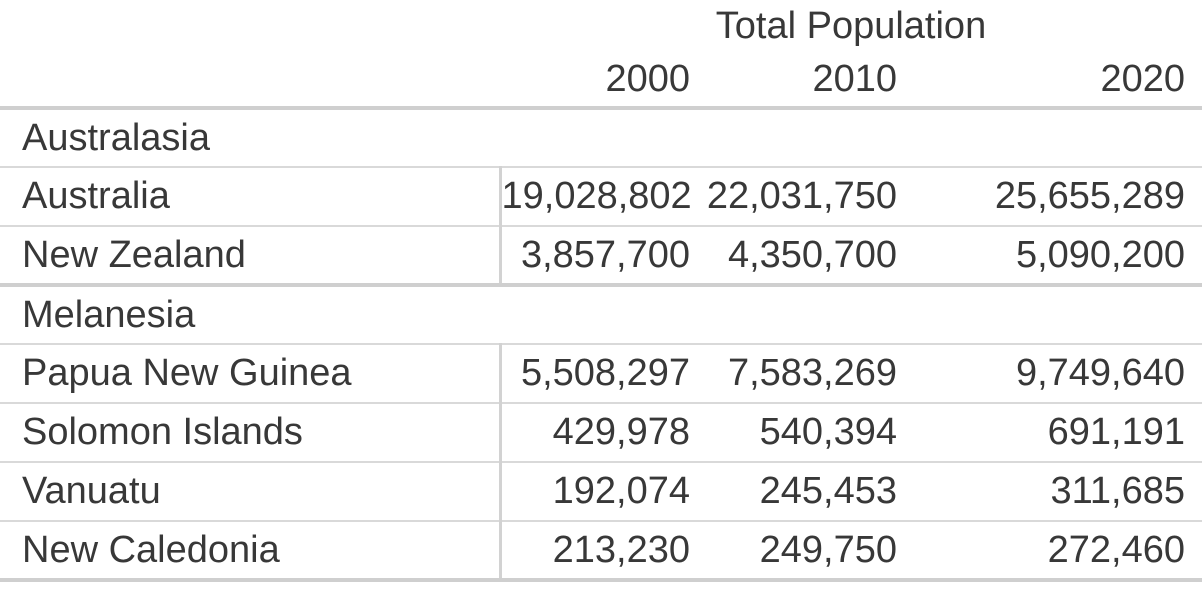  I want to click on country-name: Papua New Guinea, so click(251, 374).